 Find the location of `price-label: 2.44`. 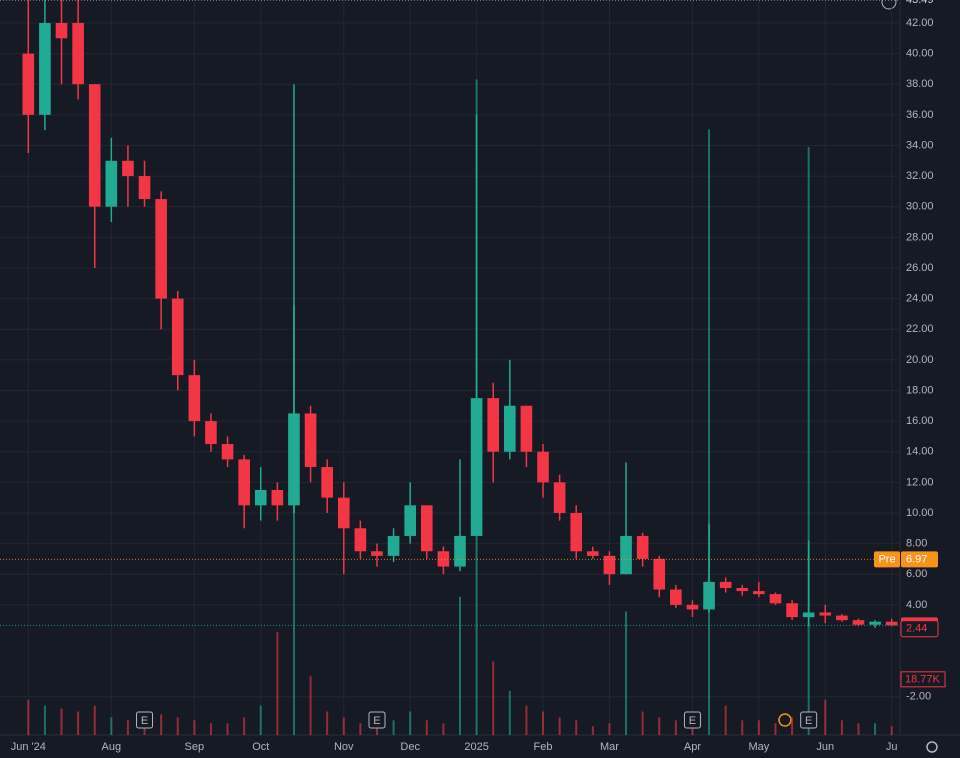

price-label: 2.44 is located at coordinates (916, 629).